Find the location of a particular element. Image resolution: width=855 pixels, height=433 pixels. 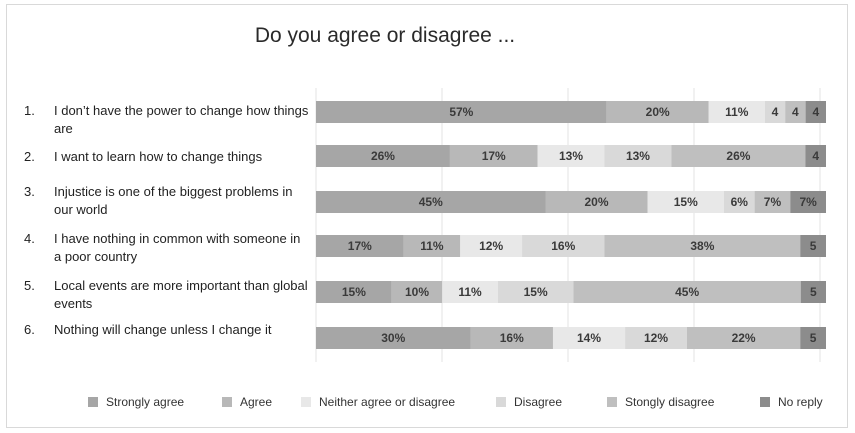

bar-q5-neither-agree-or-disagree is located at coordinates (470, 292).